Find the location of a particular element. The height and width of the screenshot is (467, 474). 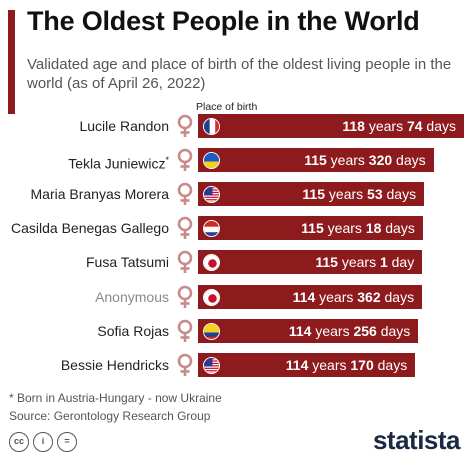

footnote-source: Source: Gerontology Research Group is located at coordinates (110, 416).